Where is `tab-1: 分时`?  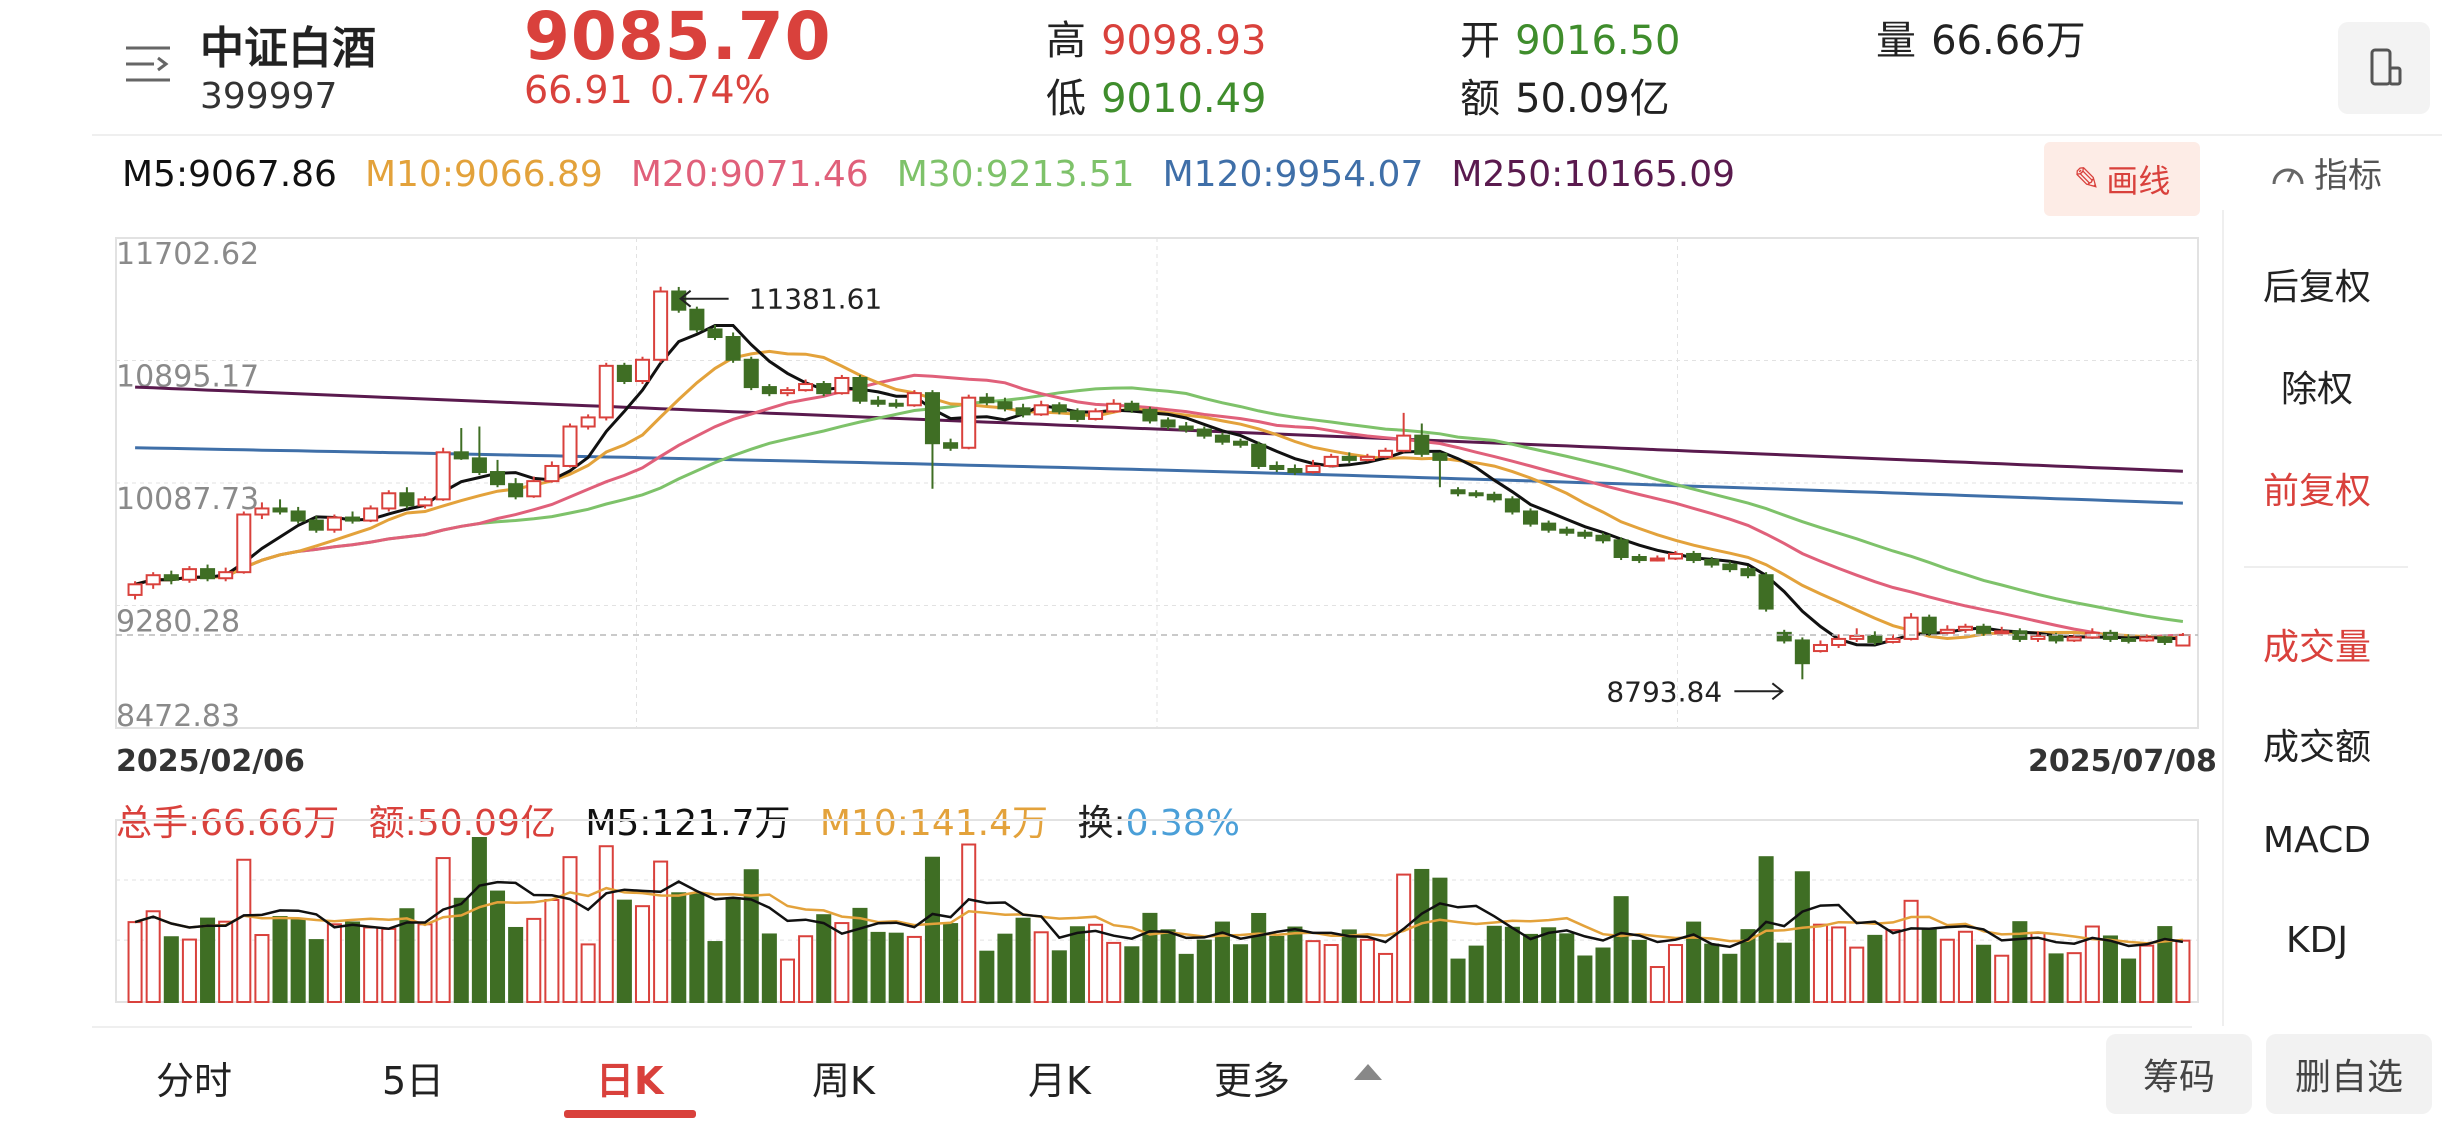 tab-1: 分时 is located at coordinates (194, 1081).